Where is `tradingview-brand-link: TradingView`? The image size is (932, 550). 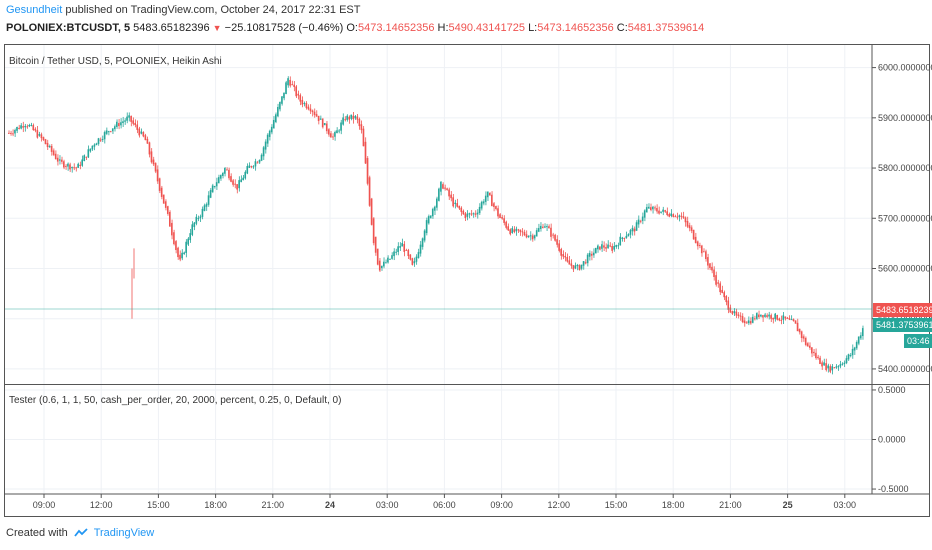 tradingview-brand-link: TradingView is located at coordinates (124, 533).